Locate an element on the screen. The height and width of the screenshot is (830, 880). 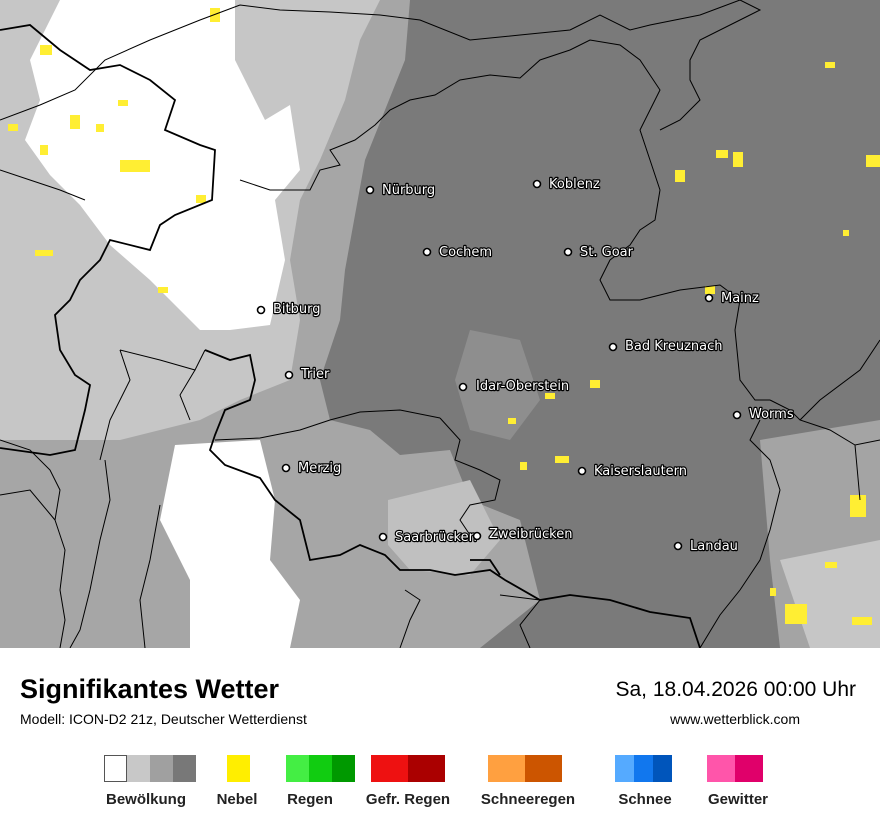
city-worms: Worms is located at coordinates (763, 414).